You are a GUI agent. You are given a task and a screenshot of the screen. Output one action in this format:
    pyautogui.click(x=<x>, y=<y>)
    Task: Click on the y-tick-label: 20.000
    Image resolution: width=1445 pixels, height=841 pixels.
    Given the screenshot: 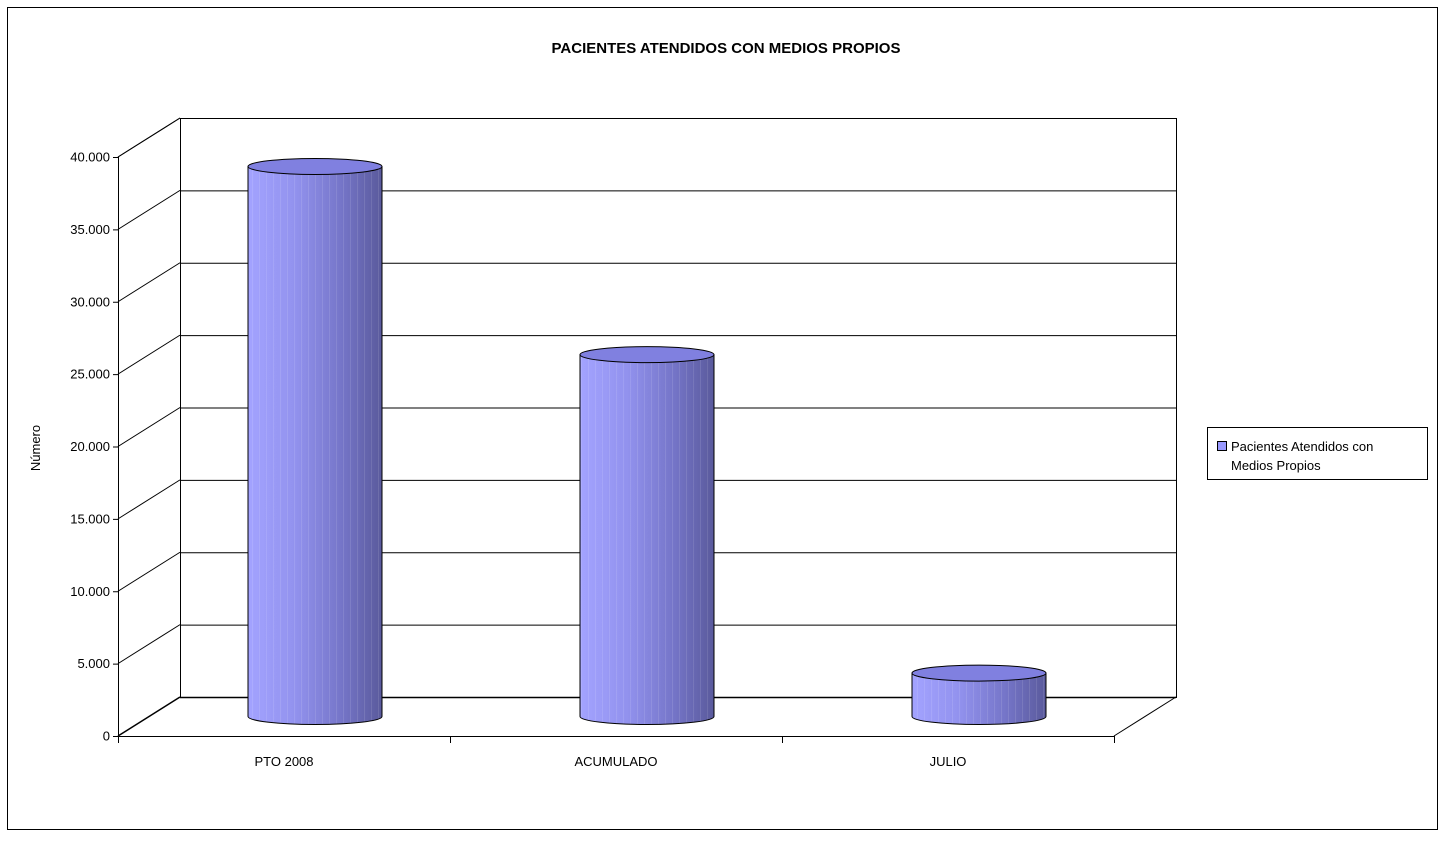 What is the action you would take?
    pyautogui.click(x=90, y=446)
    